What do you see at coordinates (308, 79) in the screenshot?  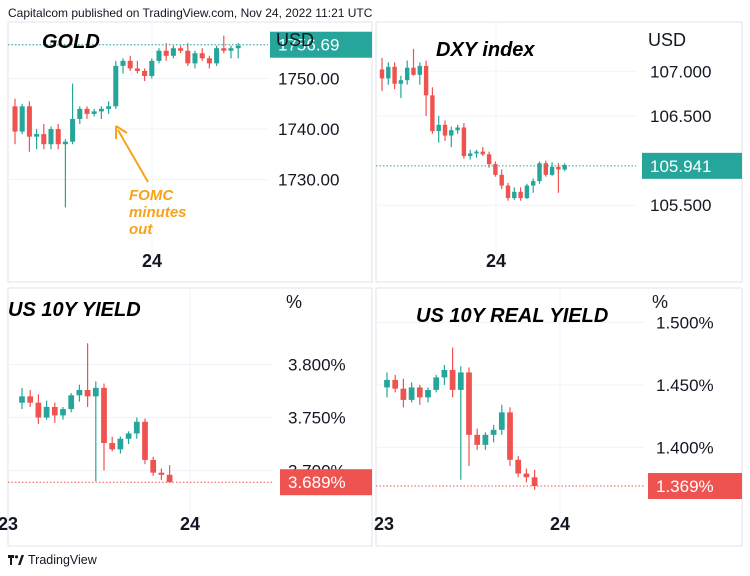 I see `y-tick-label: 1750.00` at bounding box center [308, 79].